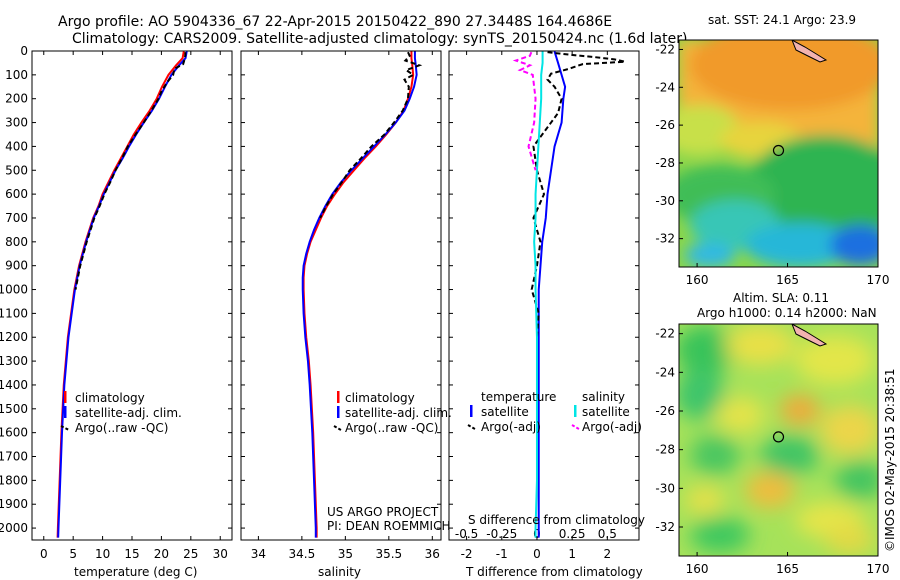  What do you see at coordinates (471, 411) in the screenshot?
I see `legend-swatch-temp-satellite` at bounding box center [471, 411].